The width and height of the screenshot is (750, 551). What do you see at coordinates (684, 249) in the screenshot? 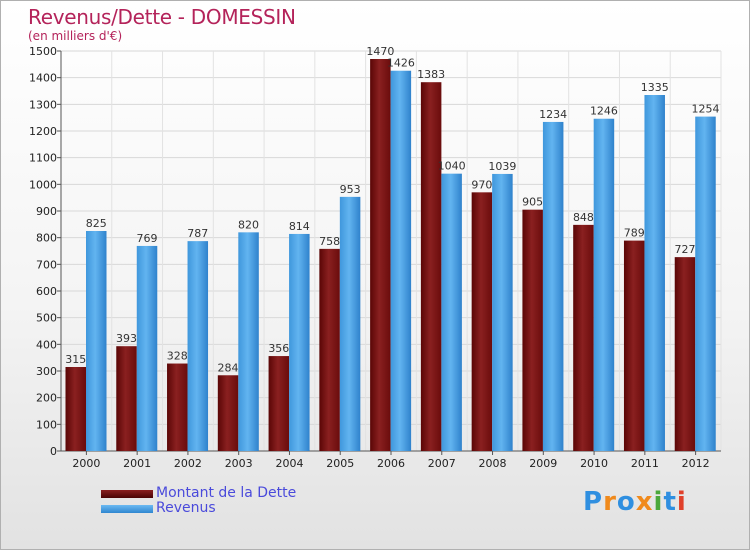
I see `data-label: 727` at bounding box center [684, 249].